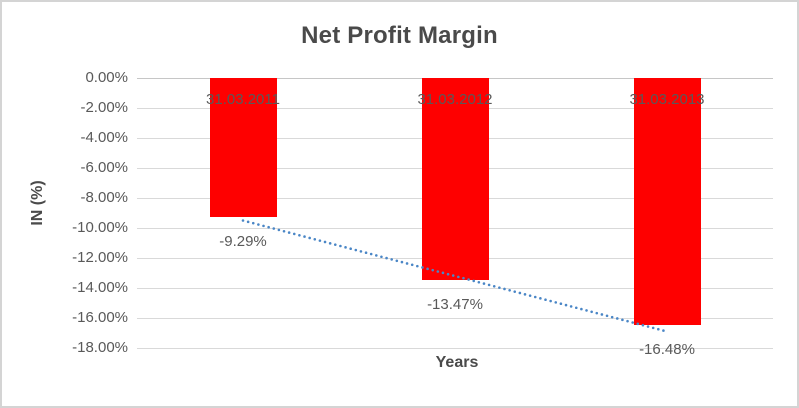 The height and width of the screenshot is (408, 799). Describe the element at coordinates (104, 197) in the screenshot. I see `y-axis-tick-label: -8.00%` at that location.